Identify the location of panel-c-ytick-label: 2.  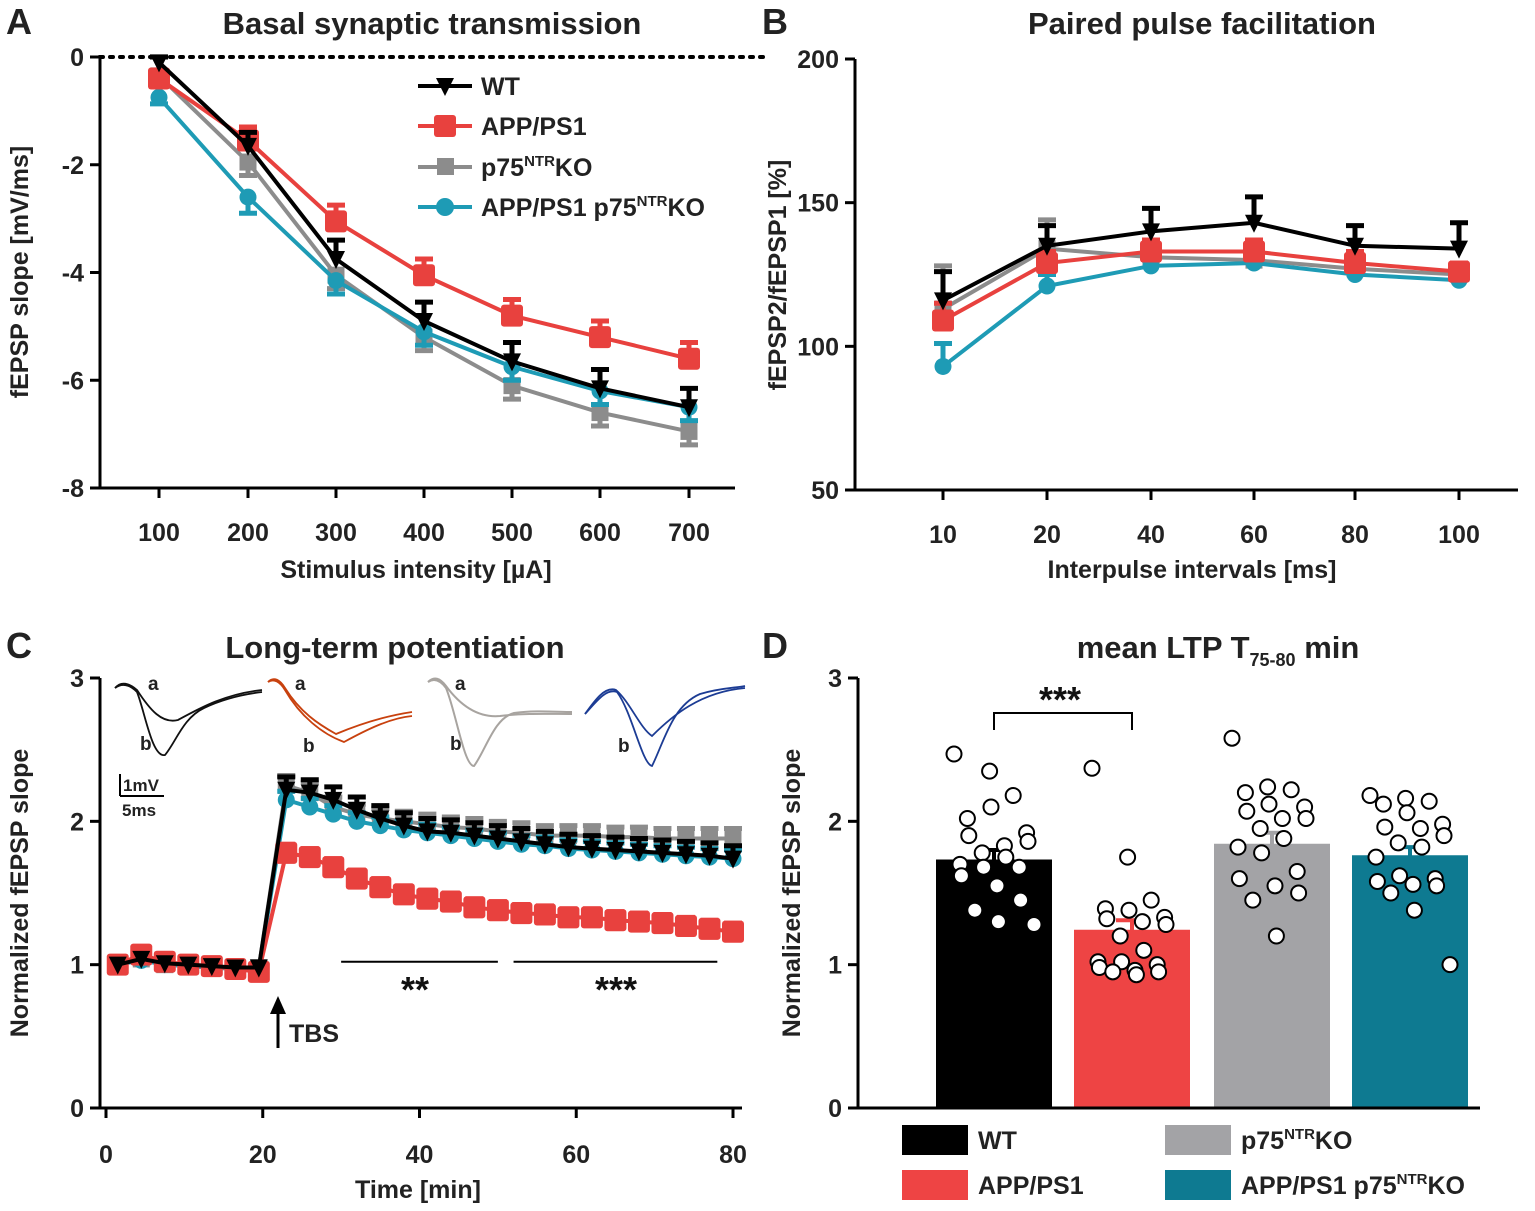
(77, 822).